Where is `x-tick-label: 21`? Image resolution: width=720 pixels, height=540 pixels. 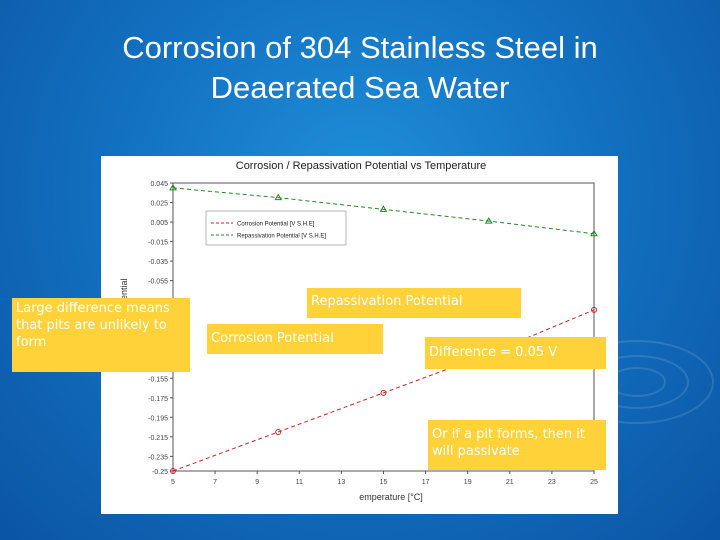
x-tick-label: 21 is located at coordinates (510, 482).